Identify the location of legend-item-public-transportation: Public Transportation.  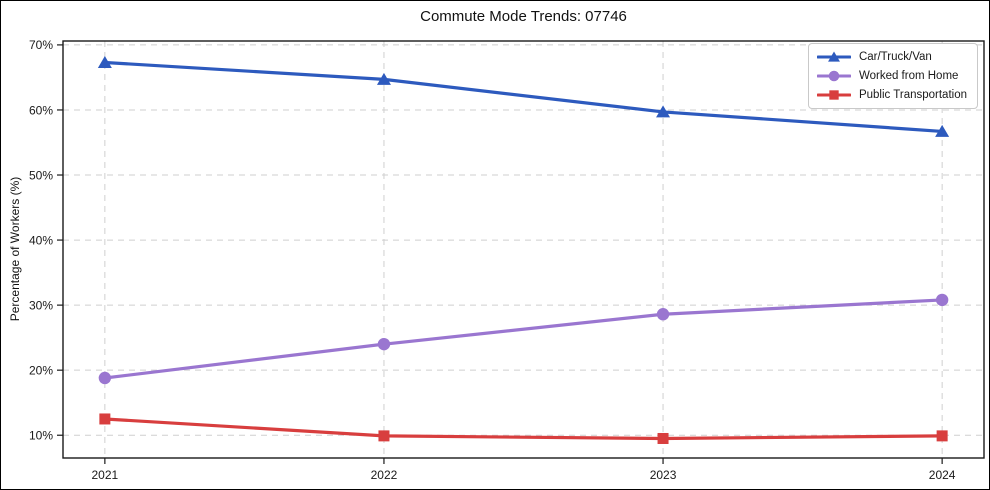
(891, 95).